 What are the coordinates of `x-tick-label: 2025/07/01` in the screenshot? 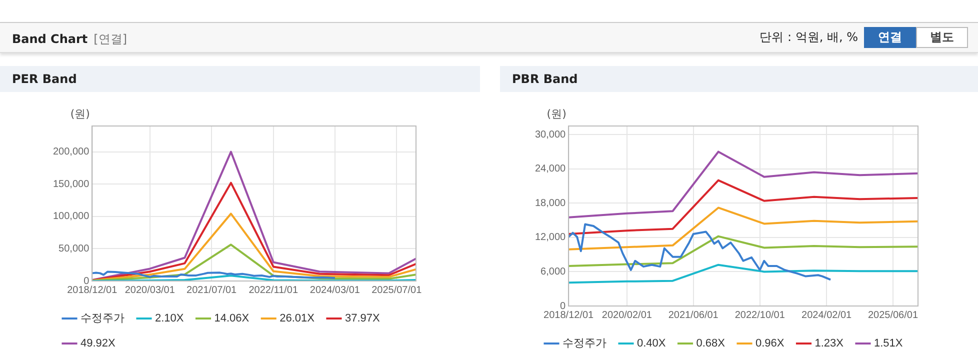 It's located at (397, 290).